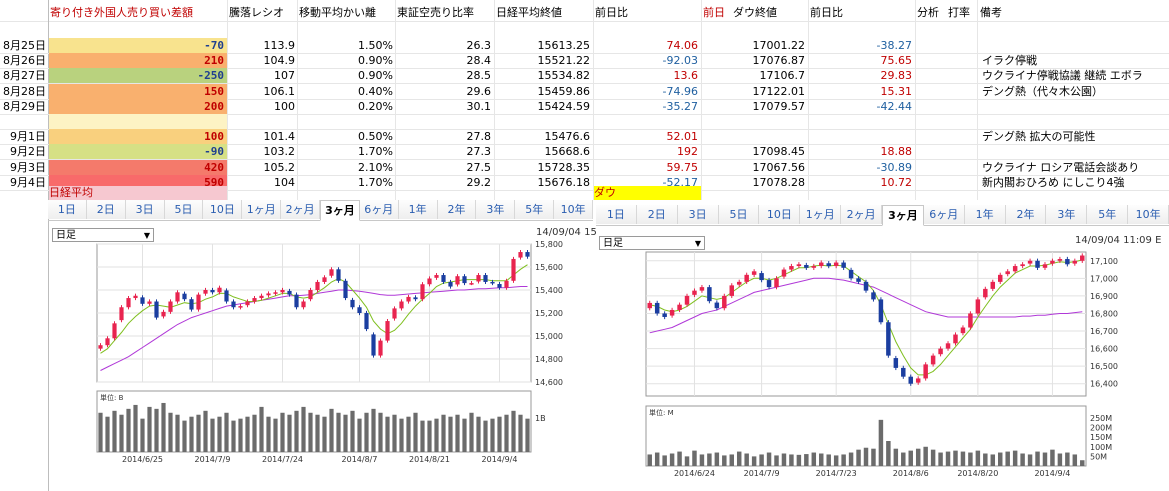  I want to click on nikkei-tab-3: 5日, so click(184, 209).